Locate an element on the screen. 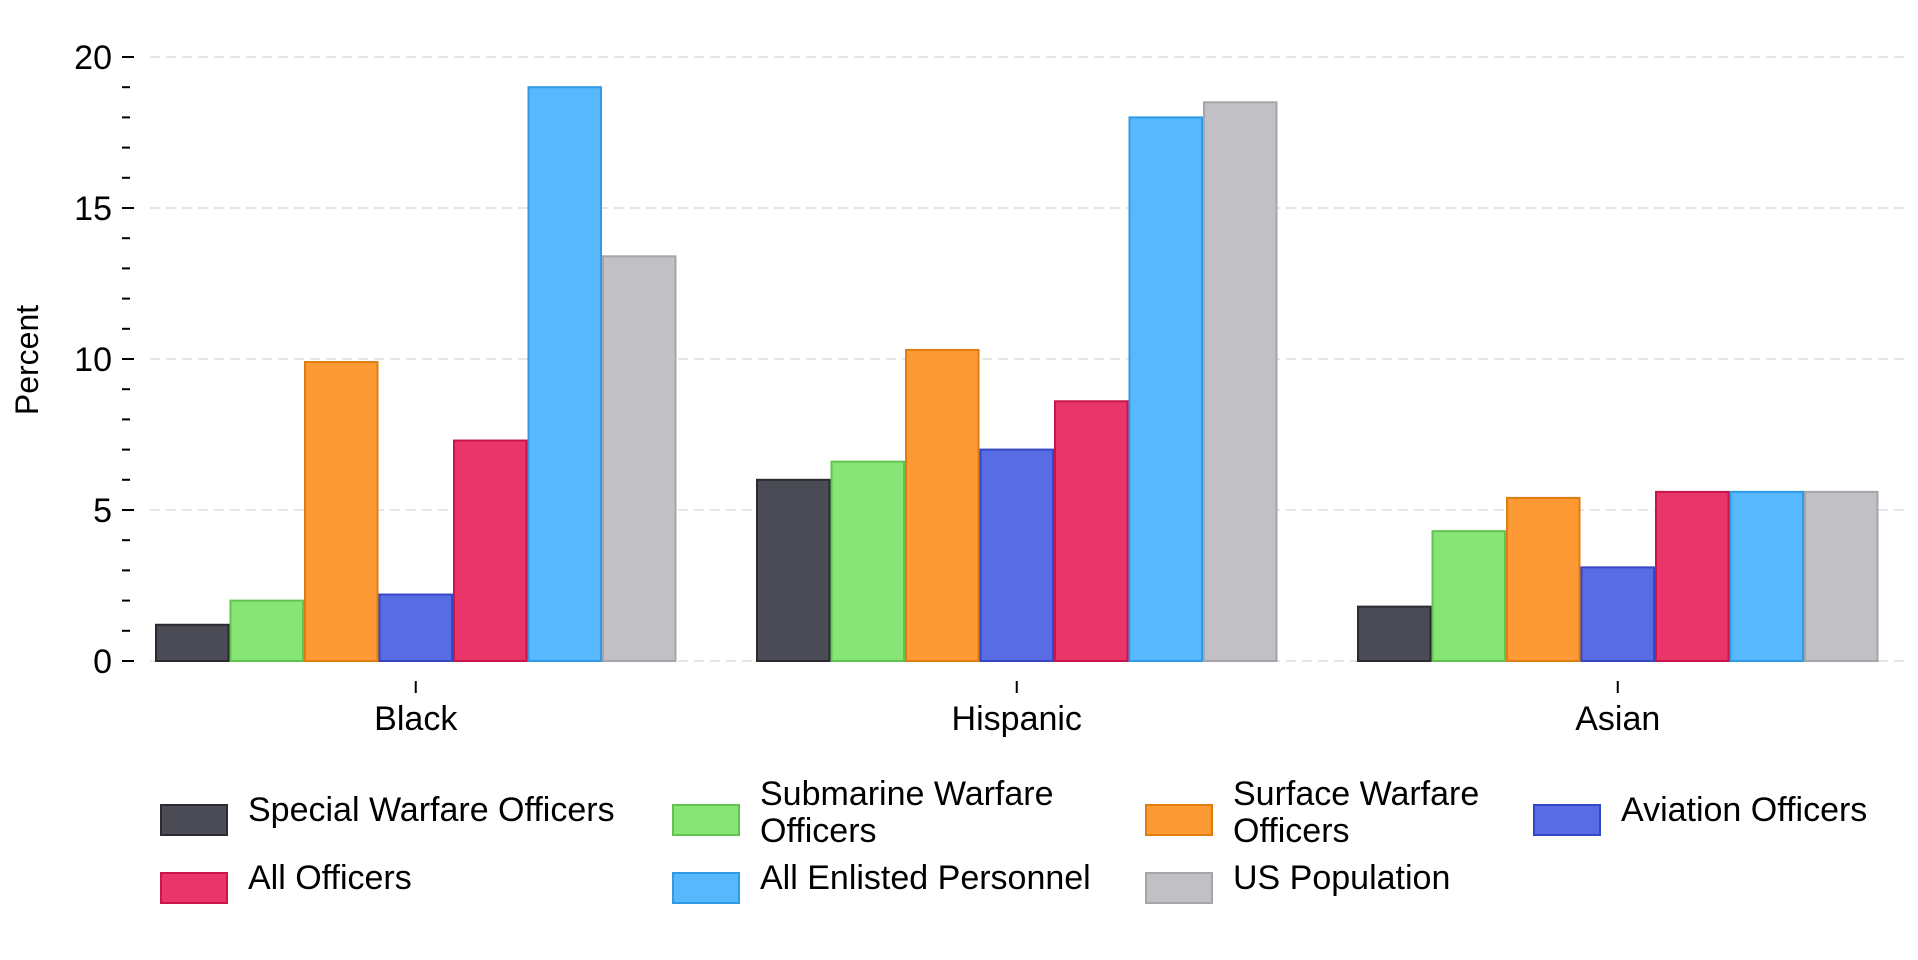 The height and width of the screenshot is (960, 1918). legend-item: Aviation Officers is located at coordinates (1700, 814).